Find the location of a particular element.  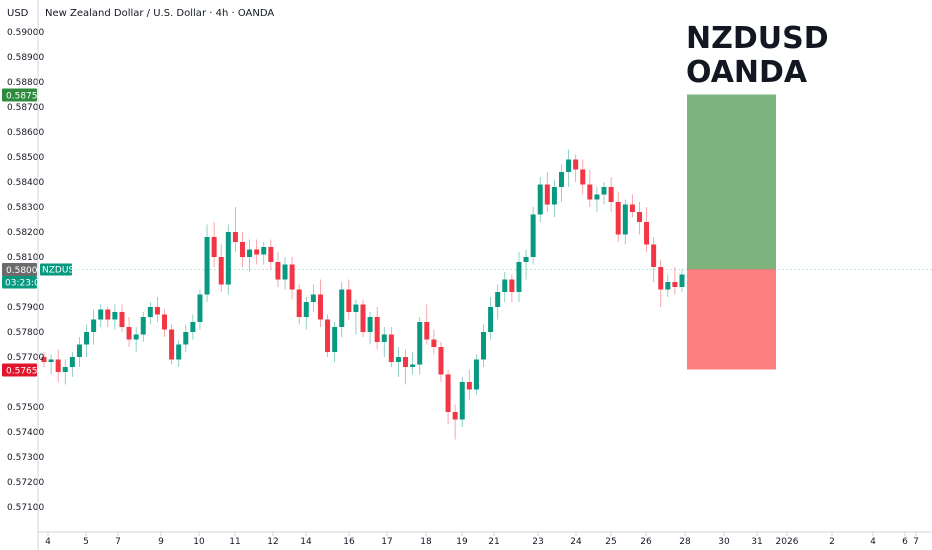

time-tick-label: 24 is located at coordinates (576, 542).